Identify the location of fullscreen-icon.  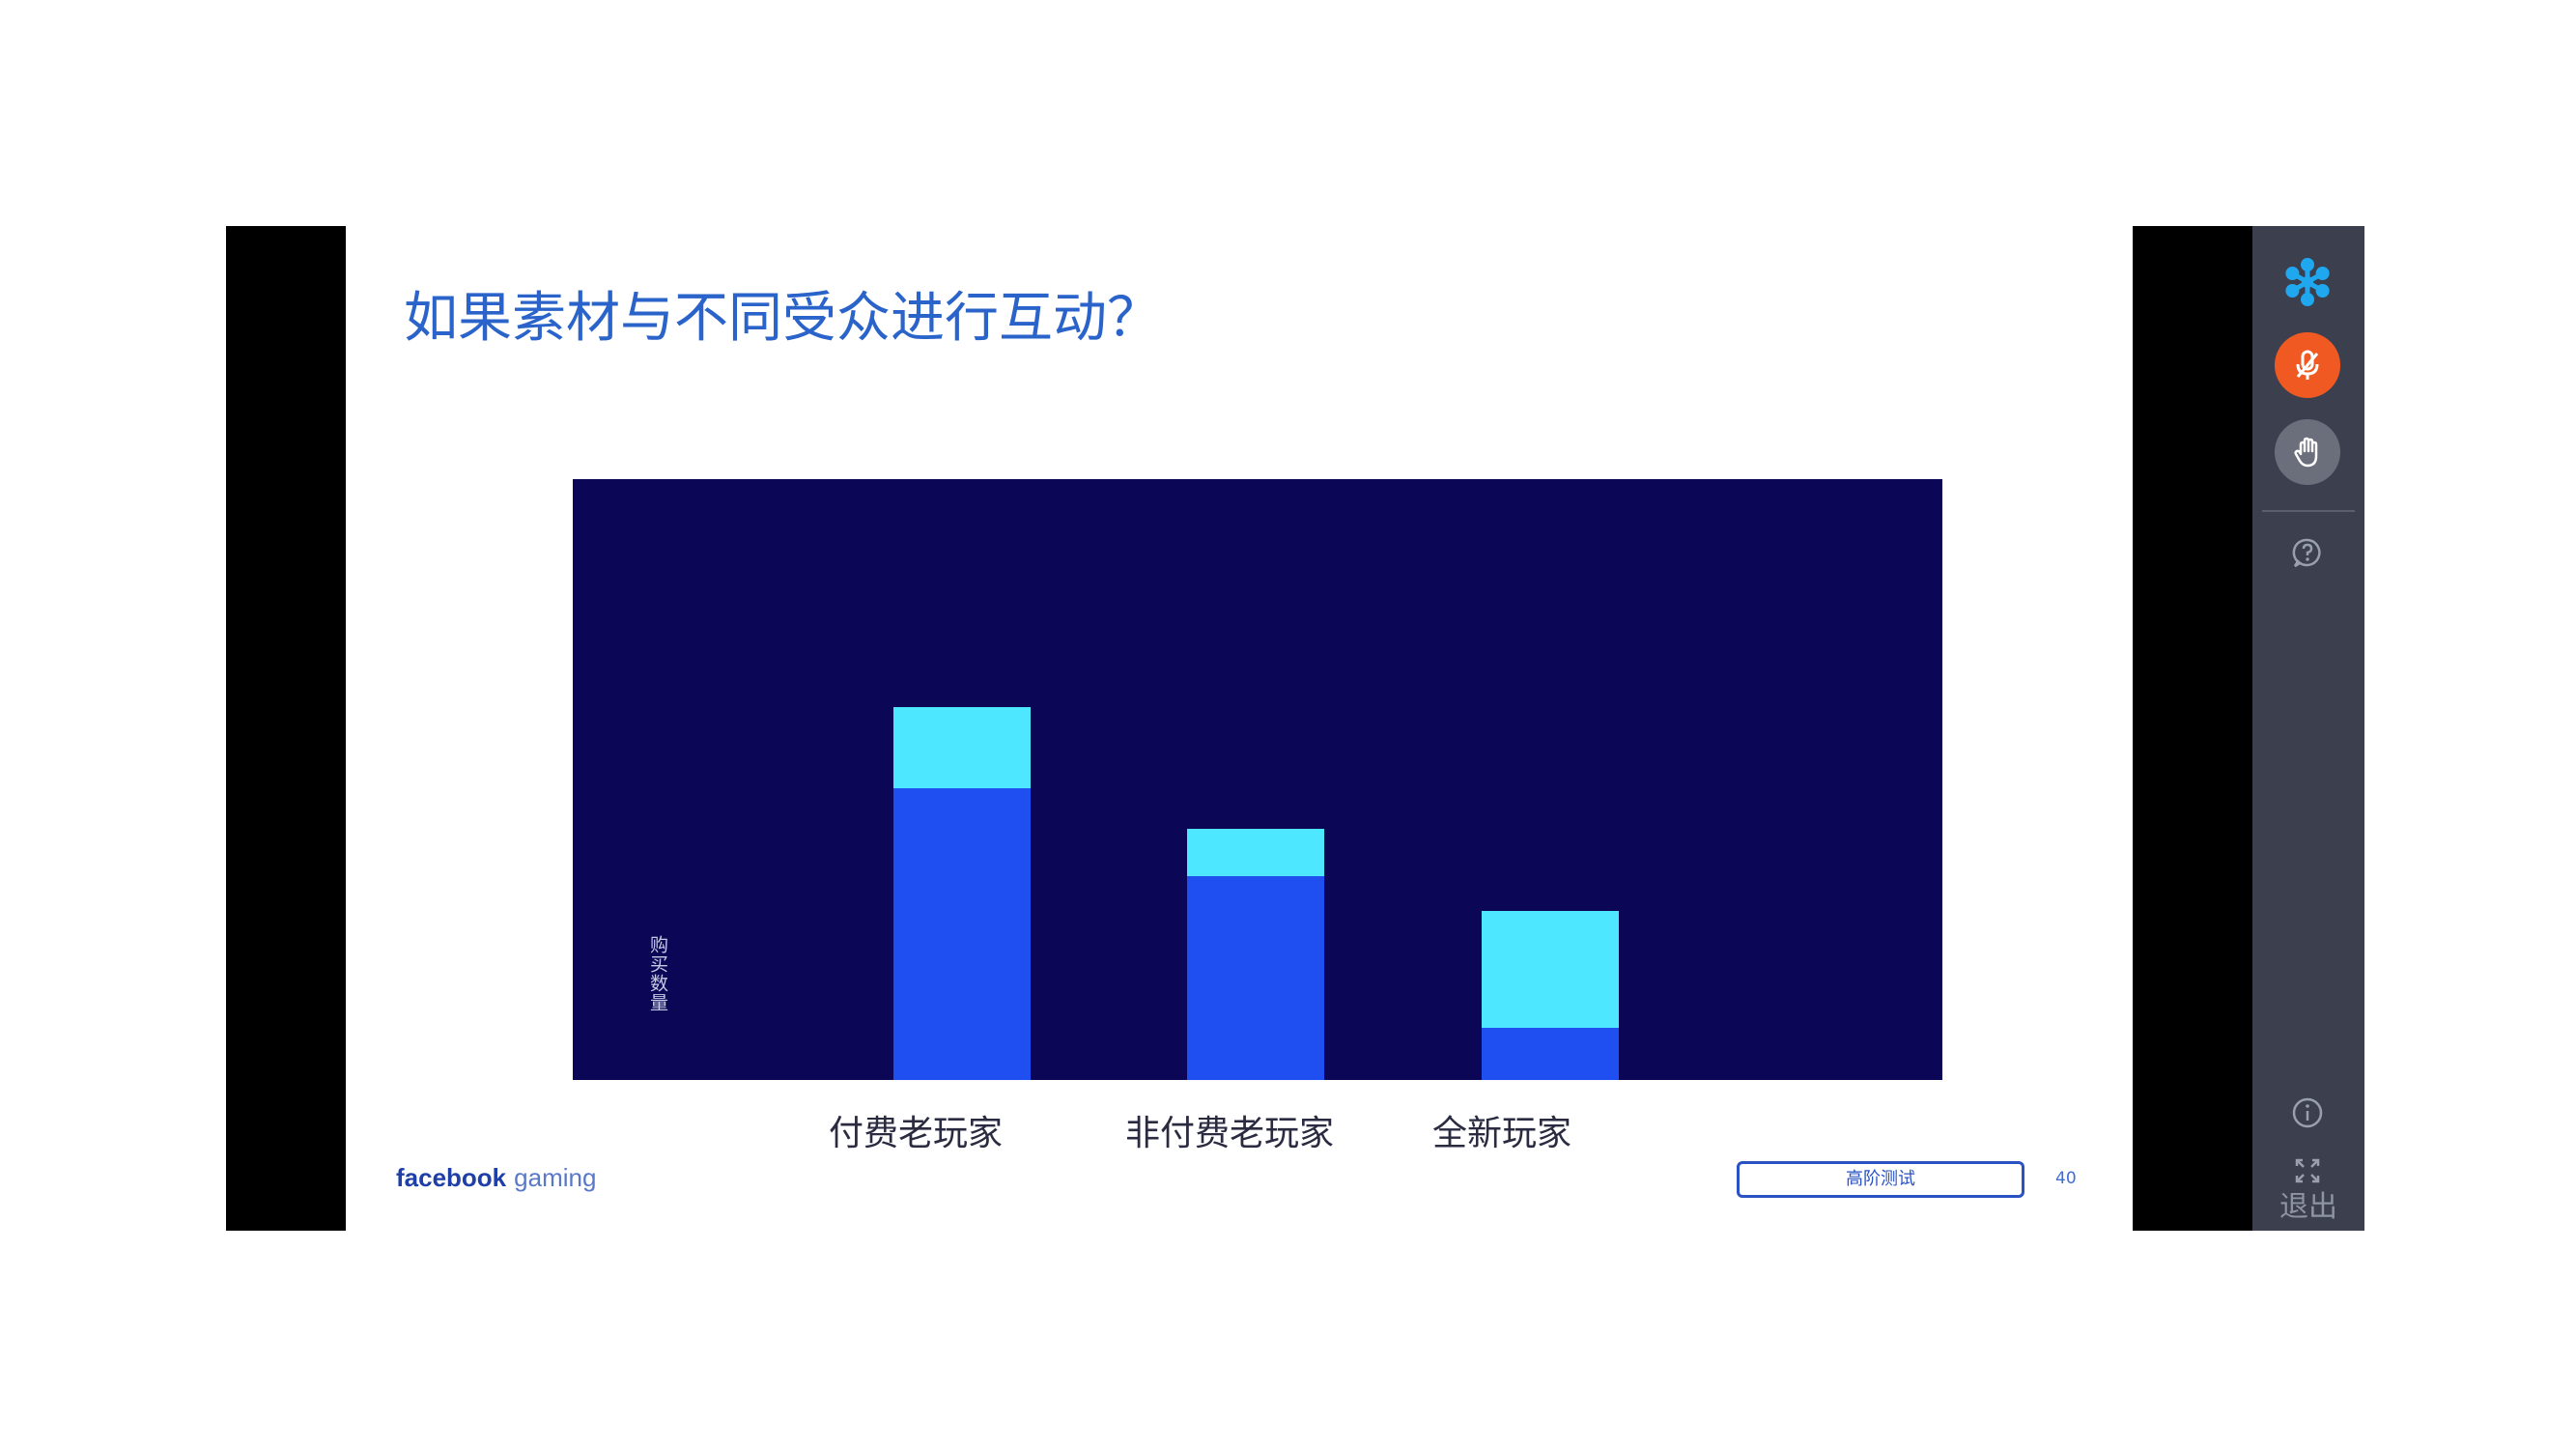
(2307, 1170).